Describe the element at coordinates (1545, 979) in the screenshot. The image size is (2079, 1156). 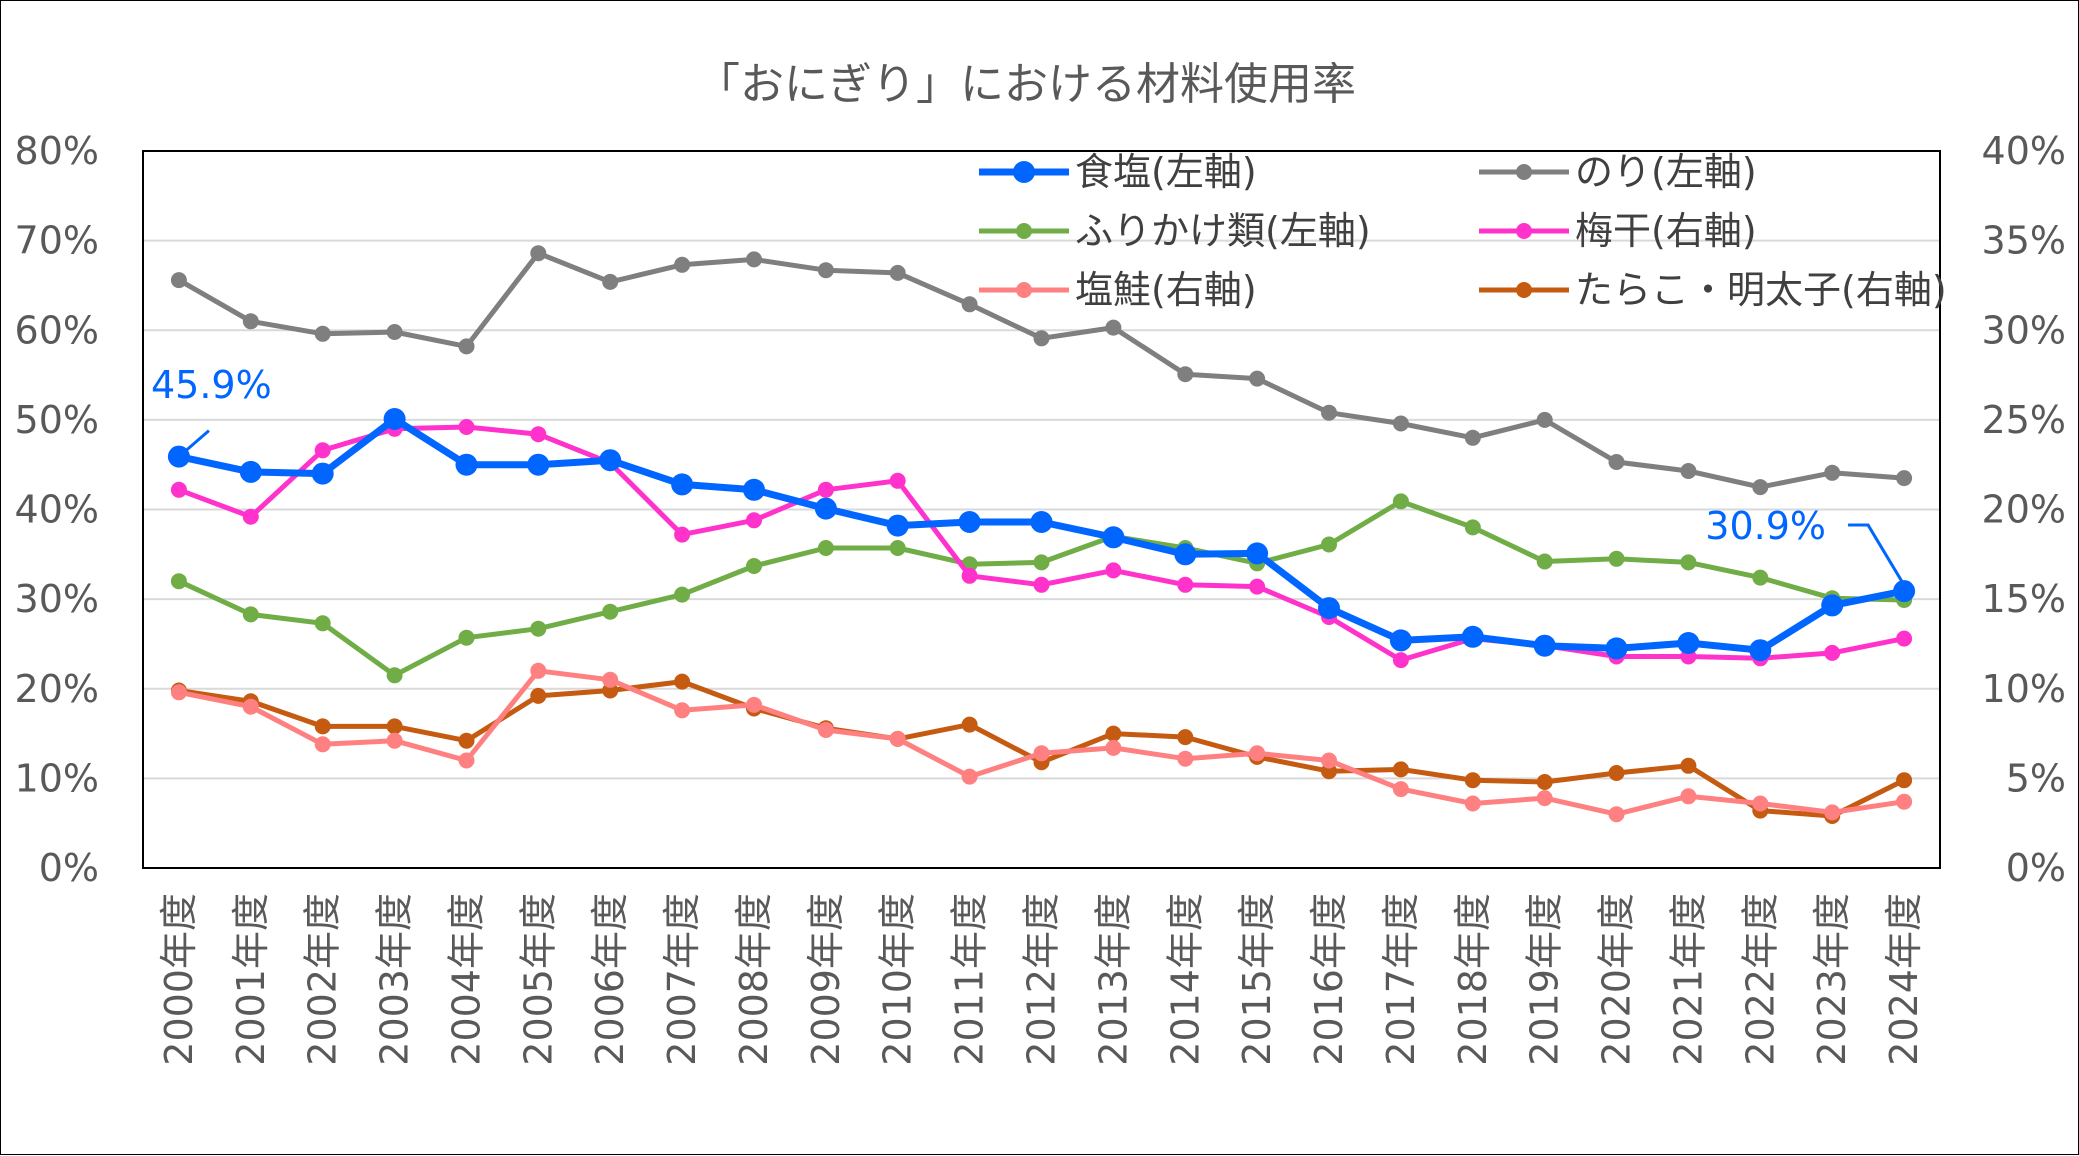
I see `x-tick-label: 2019年度` at that location.